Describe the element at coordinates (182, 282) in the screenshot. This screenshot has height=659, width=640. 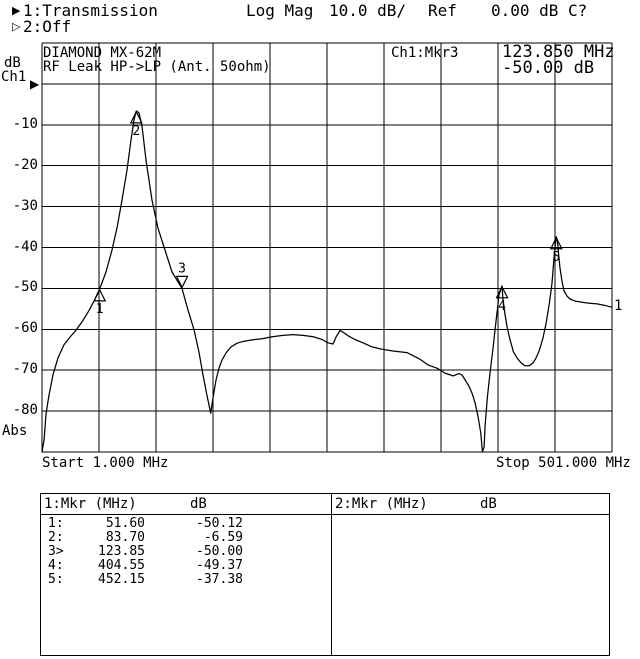
I see `marker-3-icon` at that location.